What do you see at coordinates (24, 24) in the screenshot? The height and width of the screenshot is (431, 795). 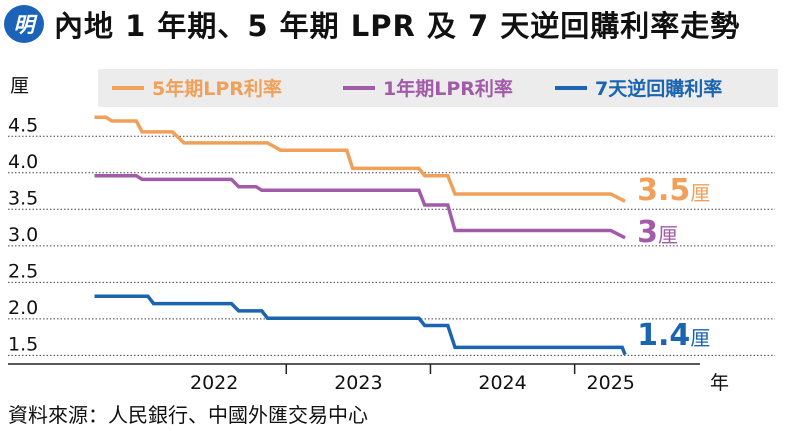 I see `logo: 明` at bounding box center [24, 24].